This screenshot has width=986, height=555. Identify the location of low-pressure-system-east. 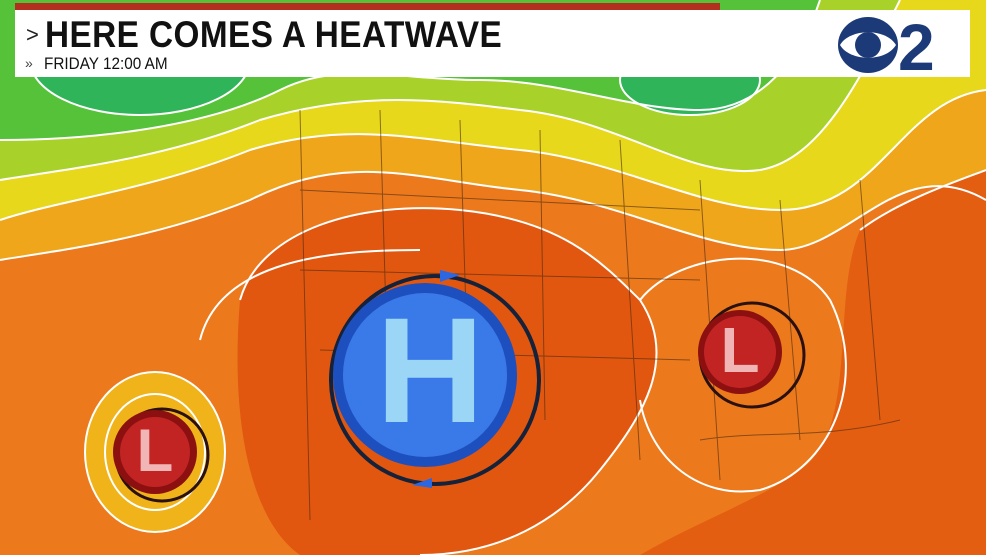
(752, 355).